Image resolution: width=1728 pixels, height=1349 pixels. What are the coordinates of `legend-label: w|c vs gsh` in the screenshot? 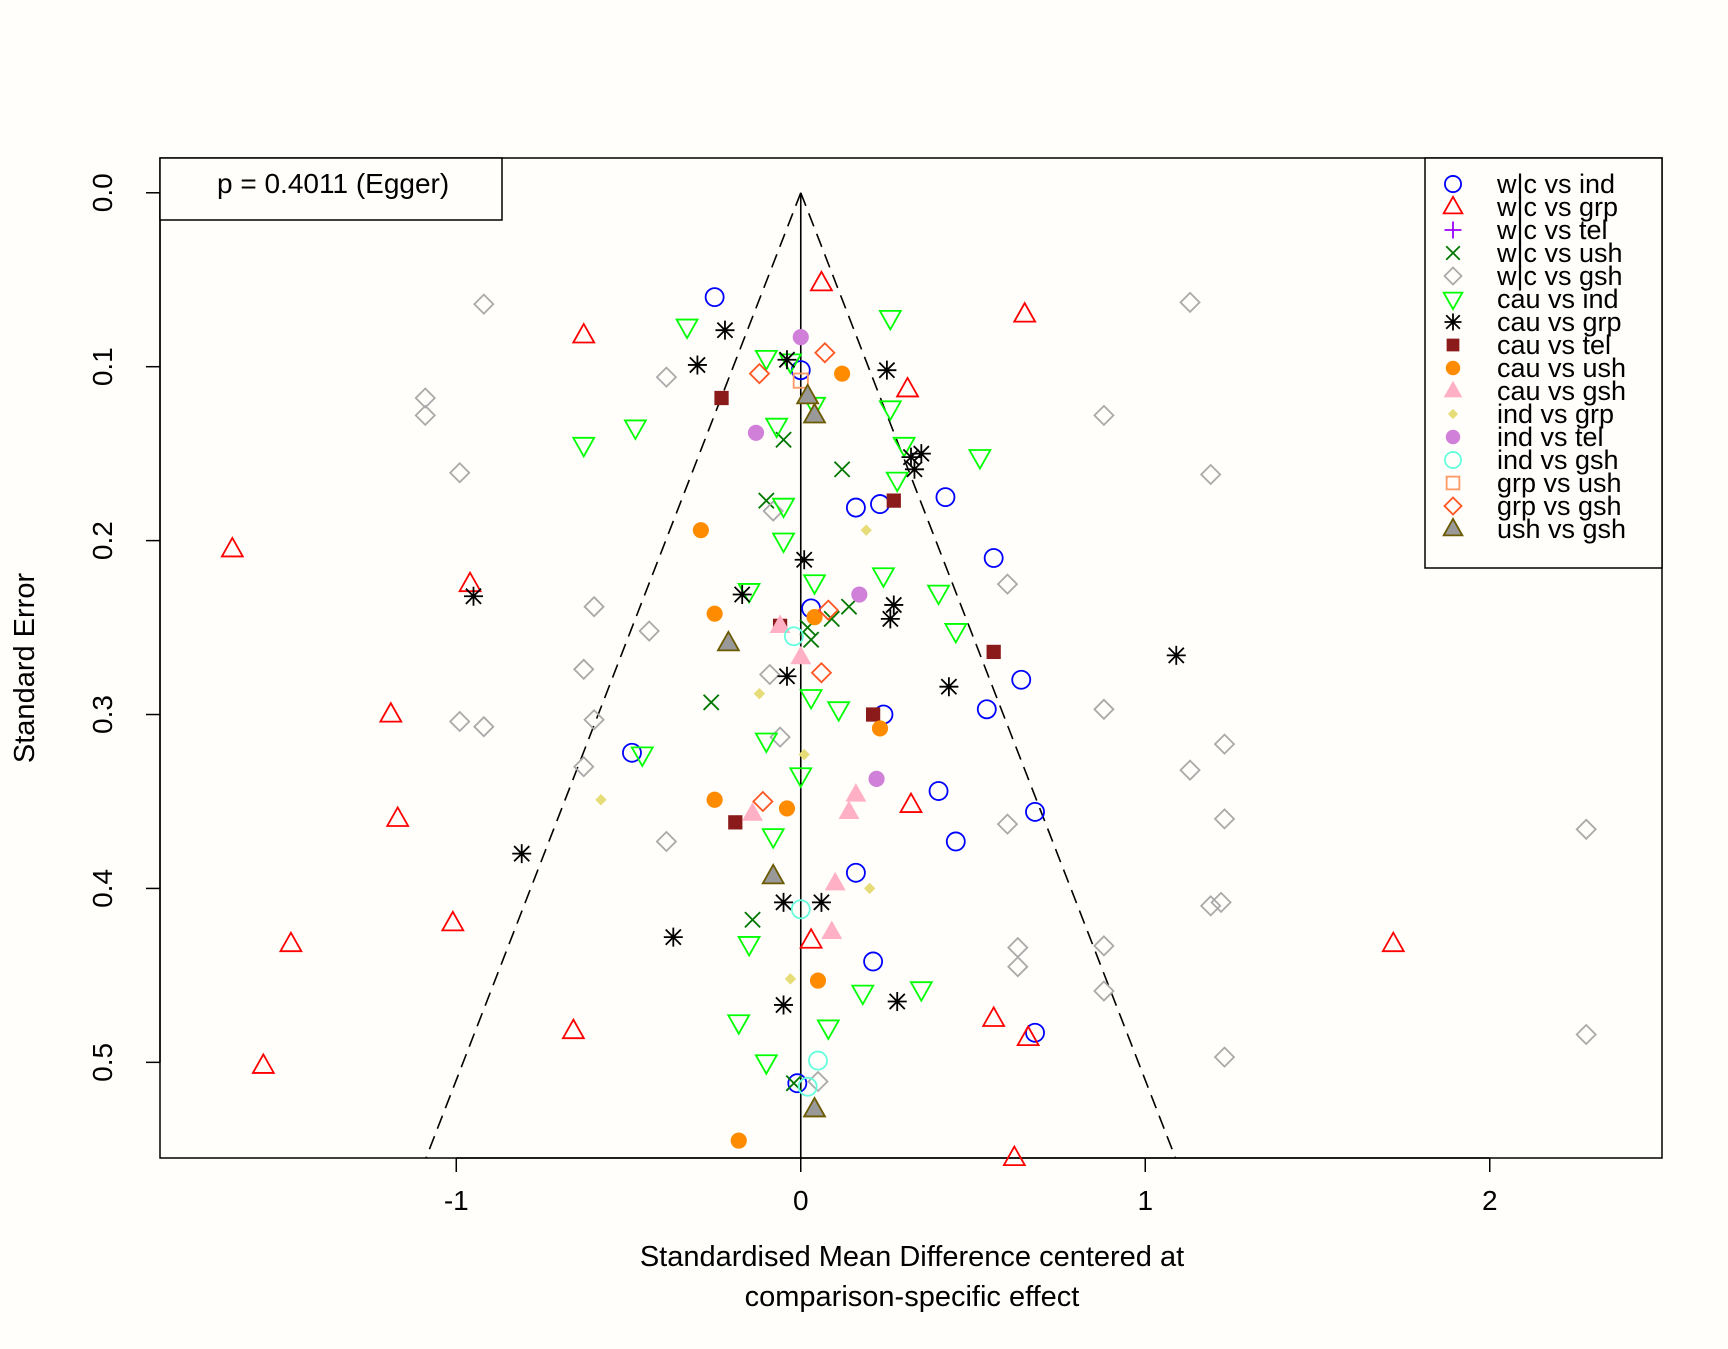 It's located at (1559, 276).